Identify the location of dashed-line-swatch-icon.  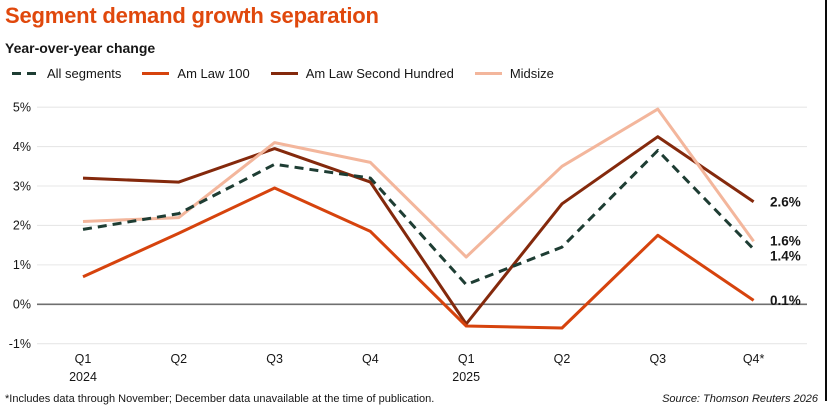
(25, 73).